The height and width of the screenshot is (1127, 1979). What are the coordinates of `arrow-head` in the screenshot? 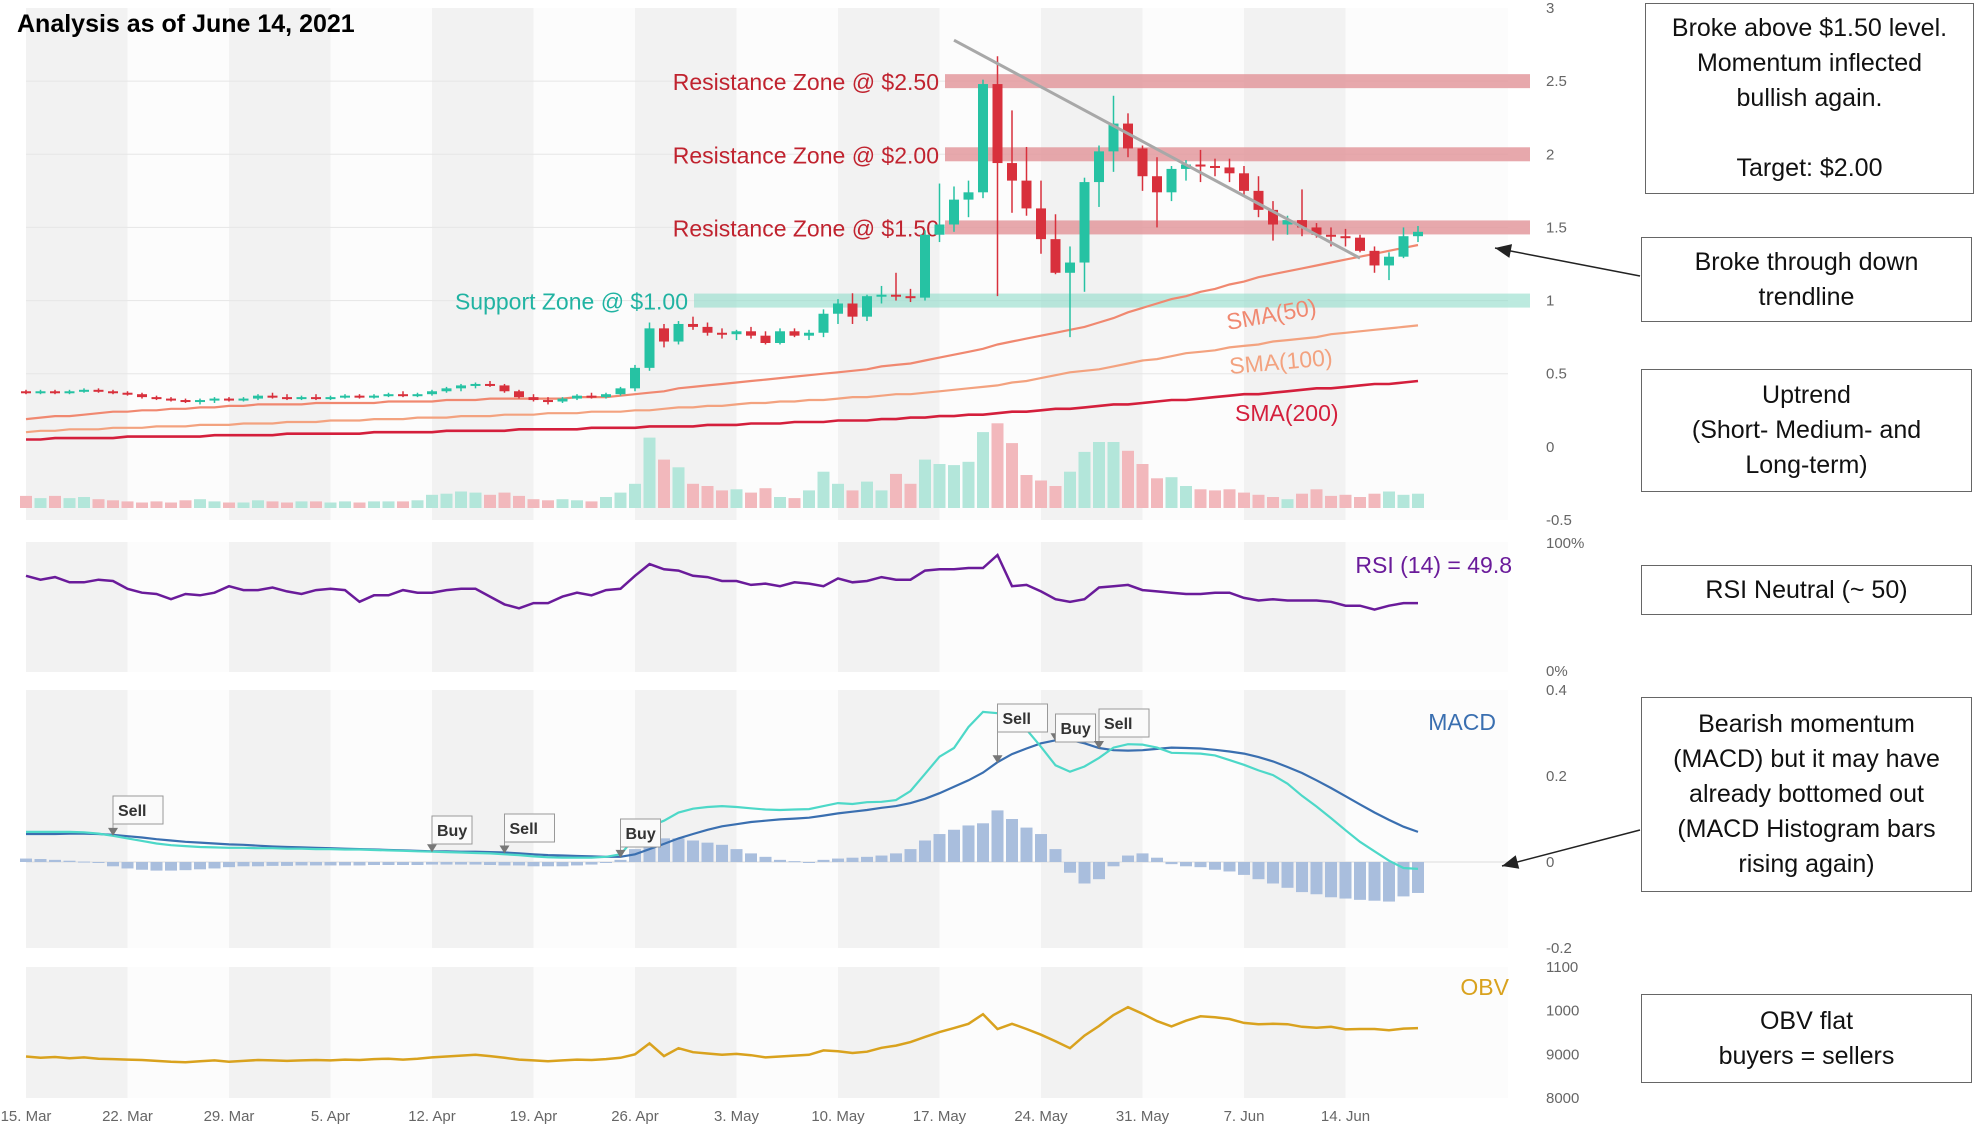 It's located at (1504, 251).